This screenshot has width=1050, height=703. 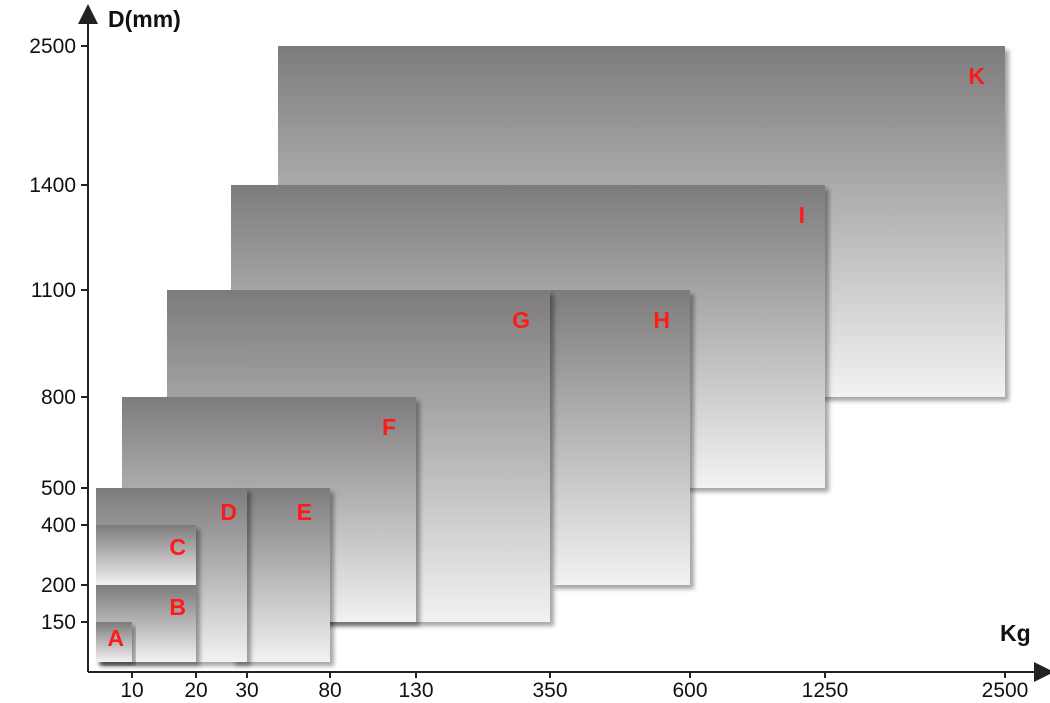 I want to click on x-tick-label: 130, so click(x=415, y=690).